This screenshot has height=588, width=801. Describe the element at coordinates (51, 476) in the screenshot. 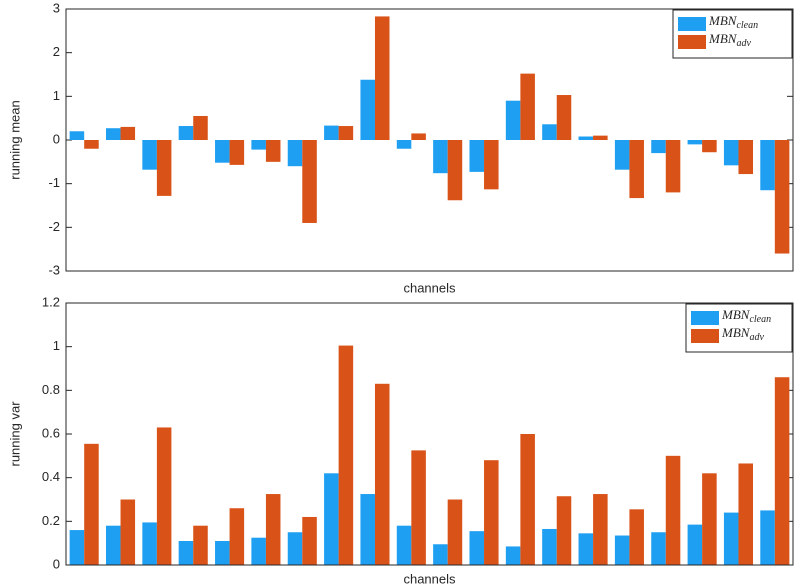

I see `y-tick-label: 0.4` at that location.